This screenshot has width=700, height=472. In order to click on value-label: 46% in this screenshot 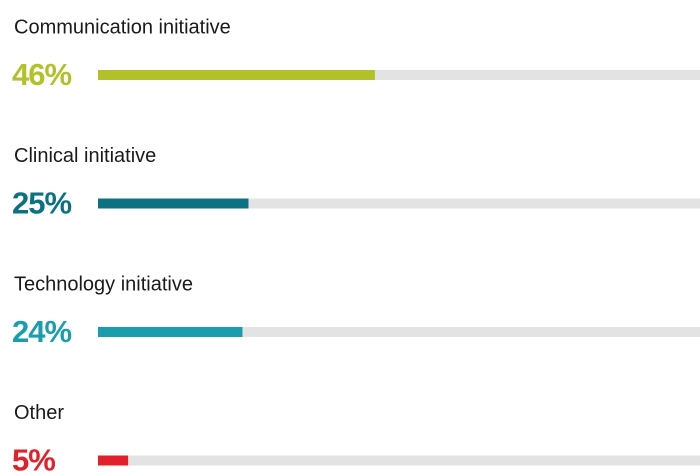, I will do `click(41, 74)`.